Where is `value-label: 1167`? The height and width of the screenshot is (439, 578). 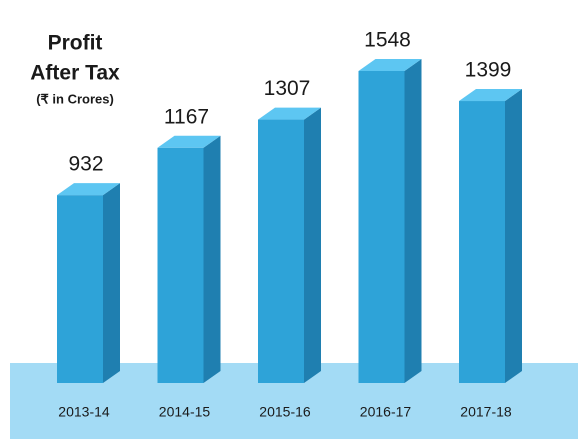
value-label: 1167 is located at coordinates (186, 116).